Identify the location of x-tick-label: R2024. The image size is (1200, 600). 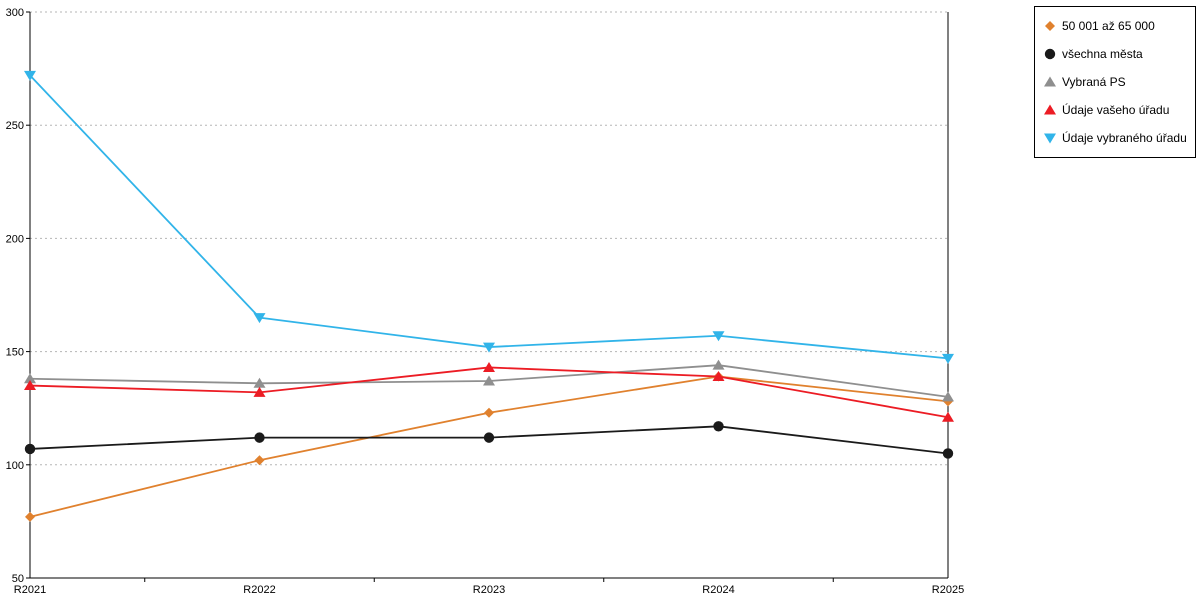
(718, 590).